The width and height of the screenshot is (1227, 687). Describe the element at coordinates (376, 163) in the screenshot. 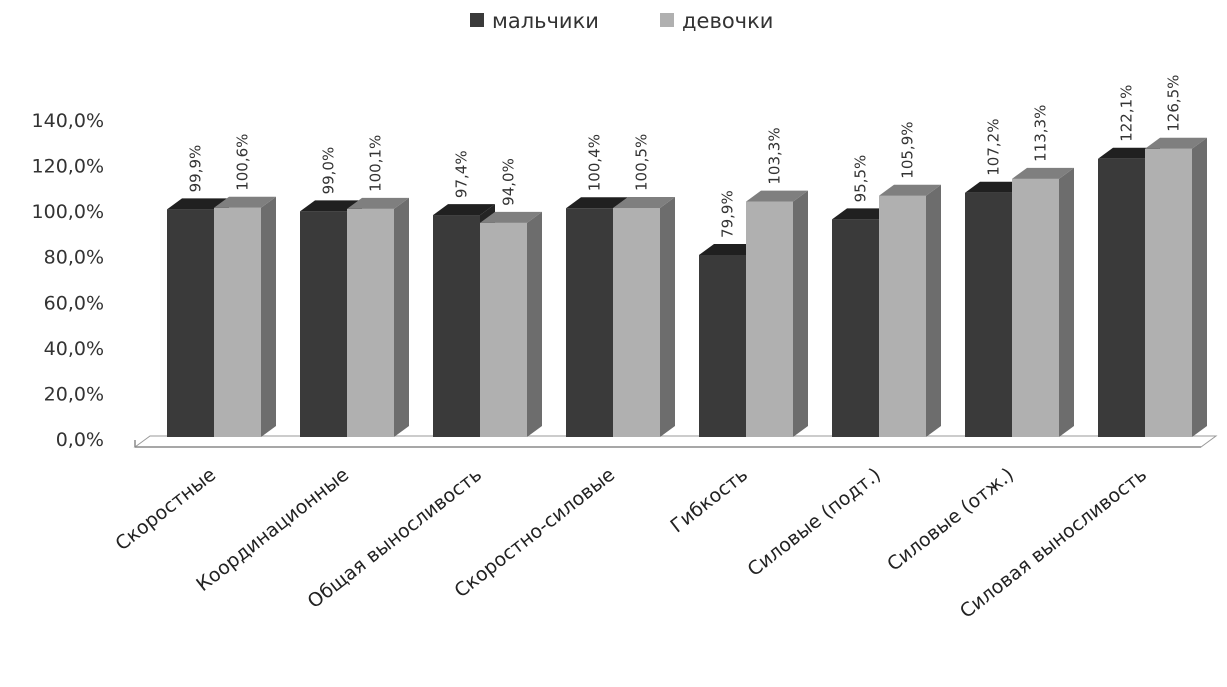

I see `data-label: 100,1%` at that location.